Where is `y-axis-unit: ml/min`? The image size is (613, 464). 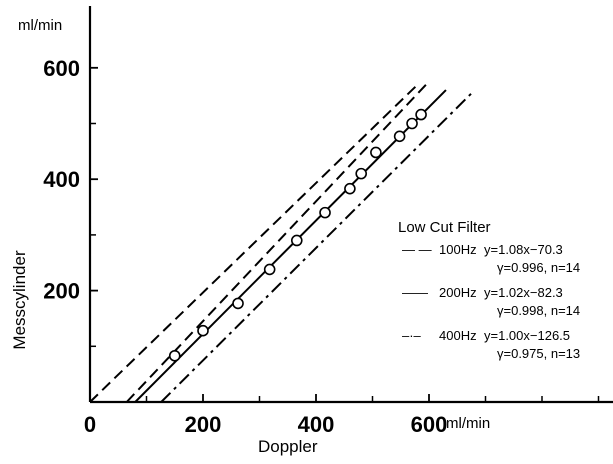 y-axis-unit: ml/min is located at coordinates (40, 25).